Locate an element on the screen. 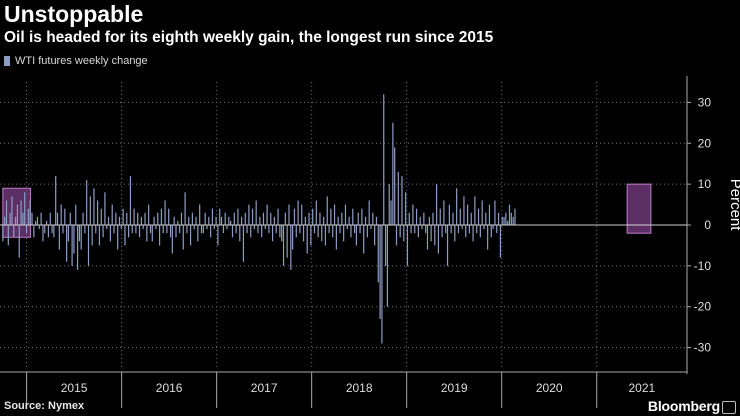 Image resolution: width=740 pixels, height=416 pixels. y-tick-label: -20 is located at coordinates (703, 307).